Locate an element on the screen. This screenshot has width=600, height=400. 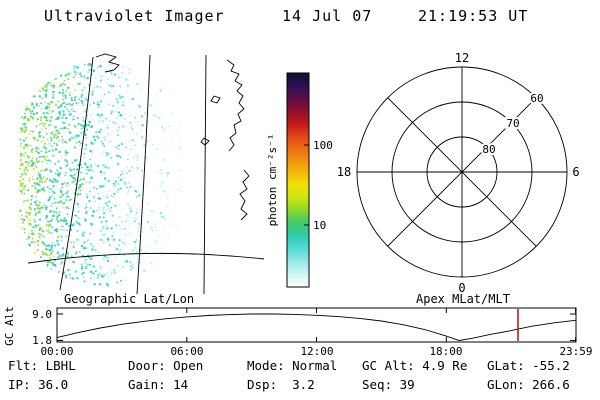
telemetry-gcalt: GC Alt: 4.9 Re is located at coordinates (415, 365).